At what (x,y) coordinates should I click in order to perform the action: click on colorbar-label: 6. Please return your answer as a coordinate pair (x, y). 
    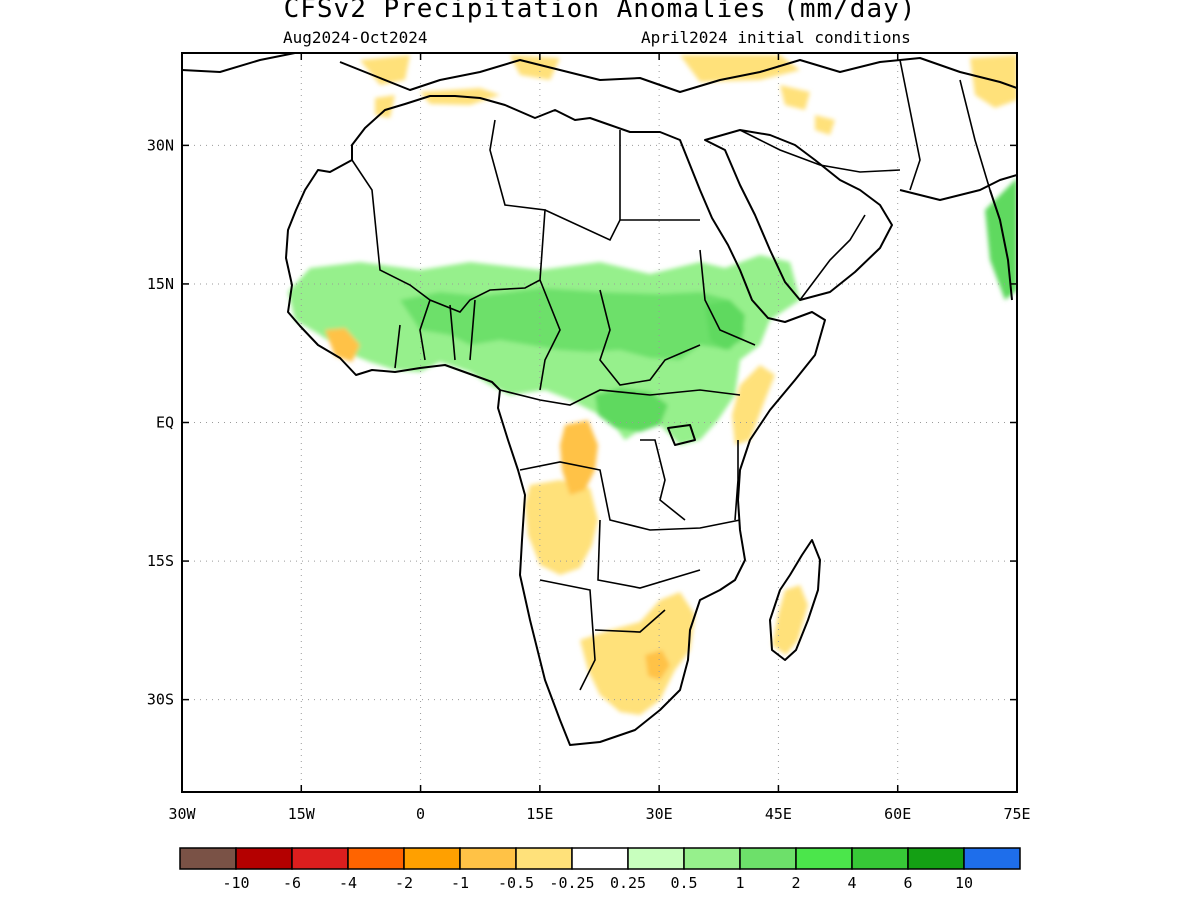
    Looking at the image, I should click on (907, 883).